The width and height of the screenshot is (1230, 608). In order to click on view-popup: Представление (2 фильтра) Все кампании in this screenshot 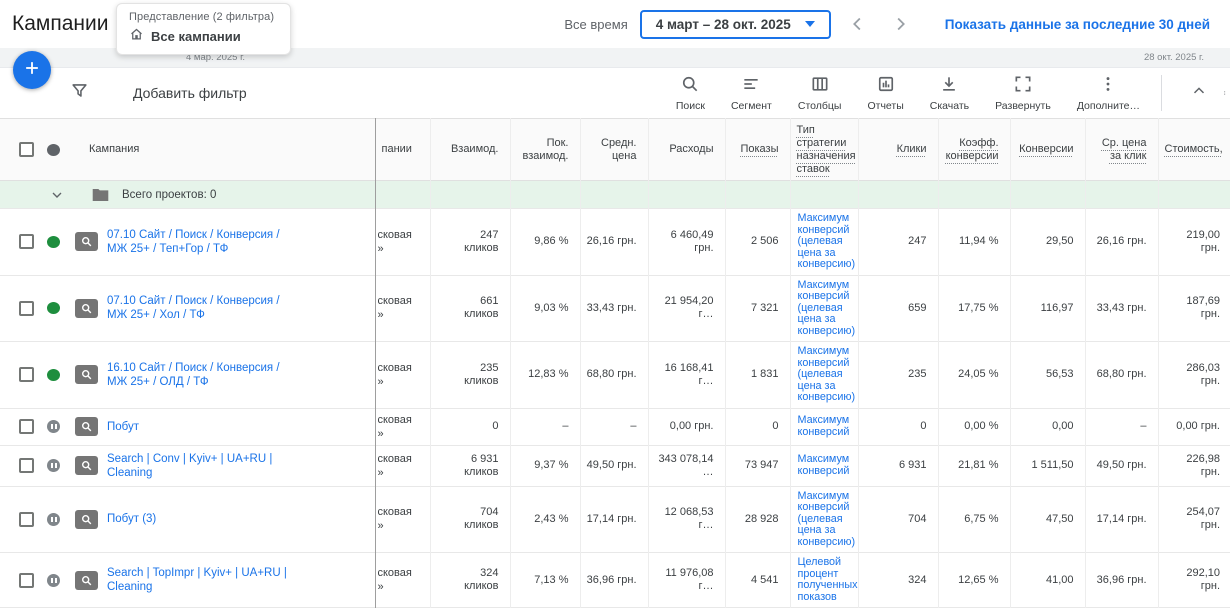, I will do `click(204, 29)`.